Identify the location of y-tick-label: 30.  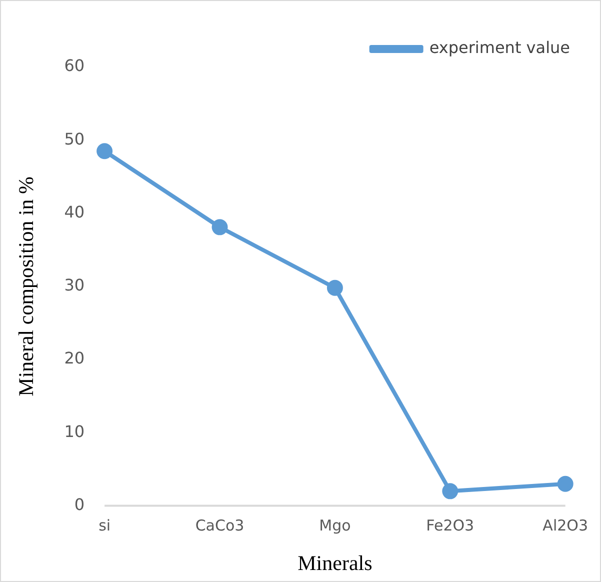
(74, 285).